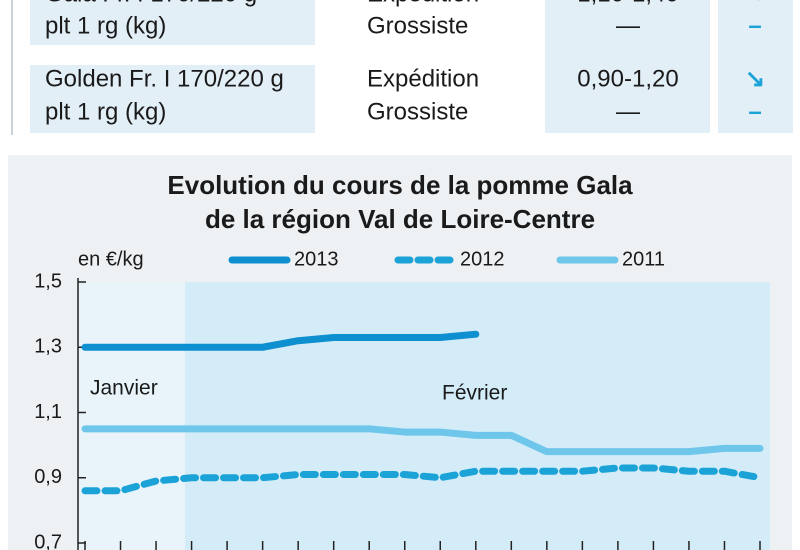  I want to click on y-axis-label: en €/kg, so click(111, 259).